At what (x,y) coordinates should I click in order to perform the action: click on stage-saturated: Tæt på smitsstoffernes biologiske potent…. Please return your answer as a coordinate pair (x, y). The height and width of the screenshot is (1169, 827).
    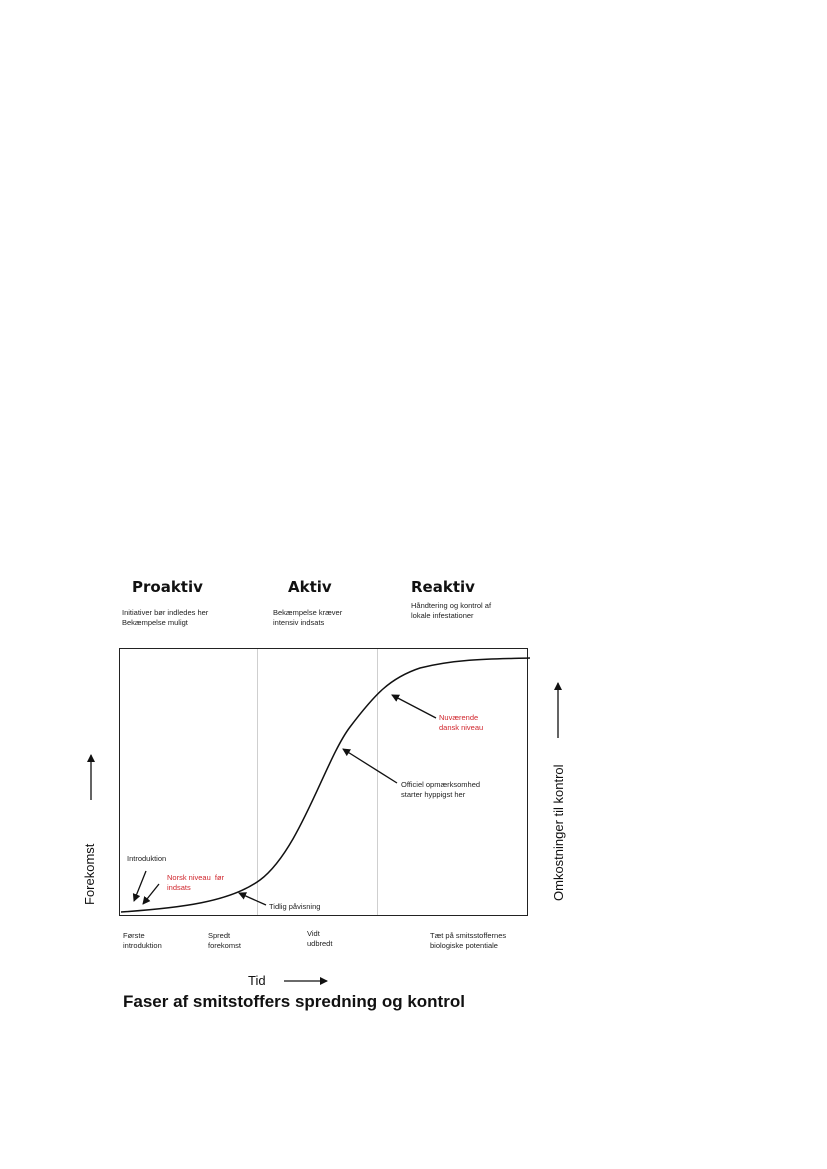
    Looking at the image, I should click on (468, 940).